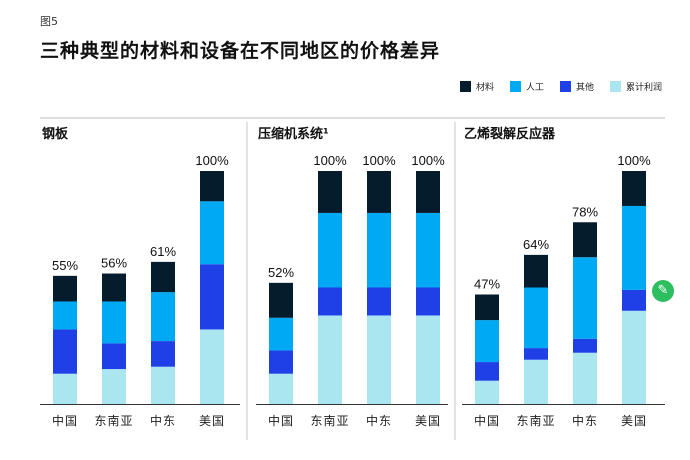 Image resolution: width=690 pixels, height=460 pixels. What do you see at coordinates (484, 88) in the screenshot?
I see `legend-label-material: 材料` at bounding box center [484, 88].